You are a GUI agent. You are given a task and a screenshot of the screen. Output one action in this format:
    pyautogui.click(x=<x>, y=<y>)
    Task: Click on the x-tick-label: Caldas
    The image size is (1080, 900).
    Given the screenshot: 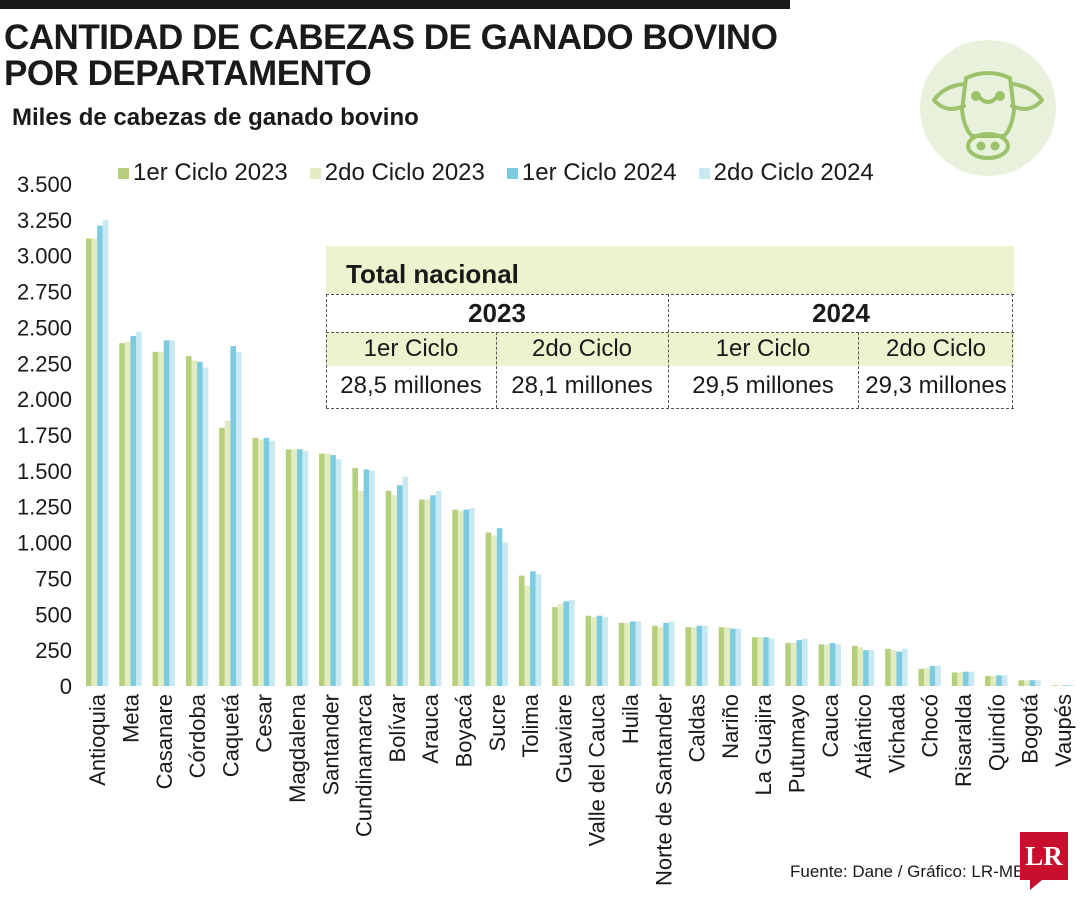 What is the action you would take?
    pyautogui.click(x=697, y=728)
    